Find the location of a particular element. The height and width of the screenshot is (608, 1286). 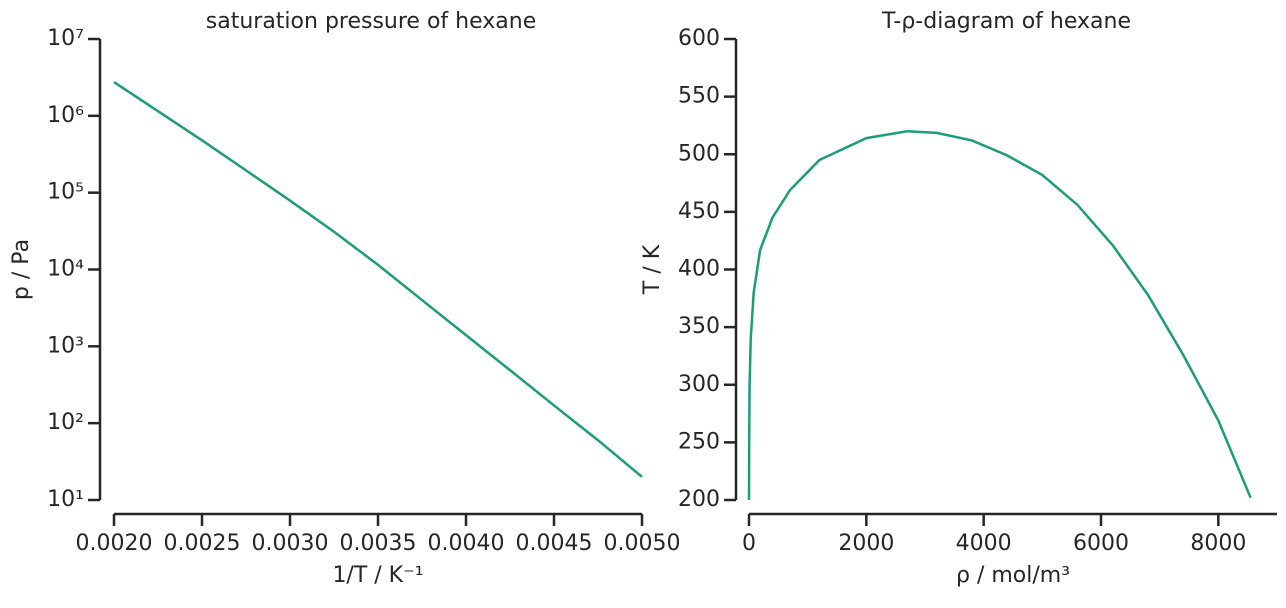

x-axis-label: ρ / mol/m³ is located at coordinates (1013, 575).